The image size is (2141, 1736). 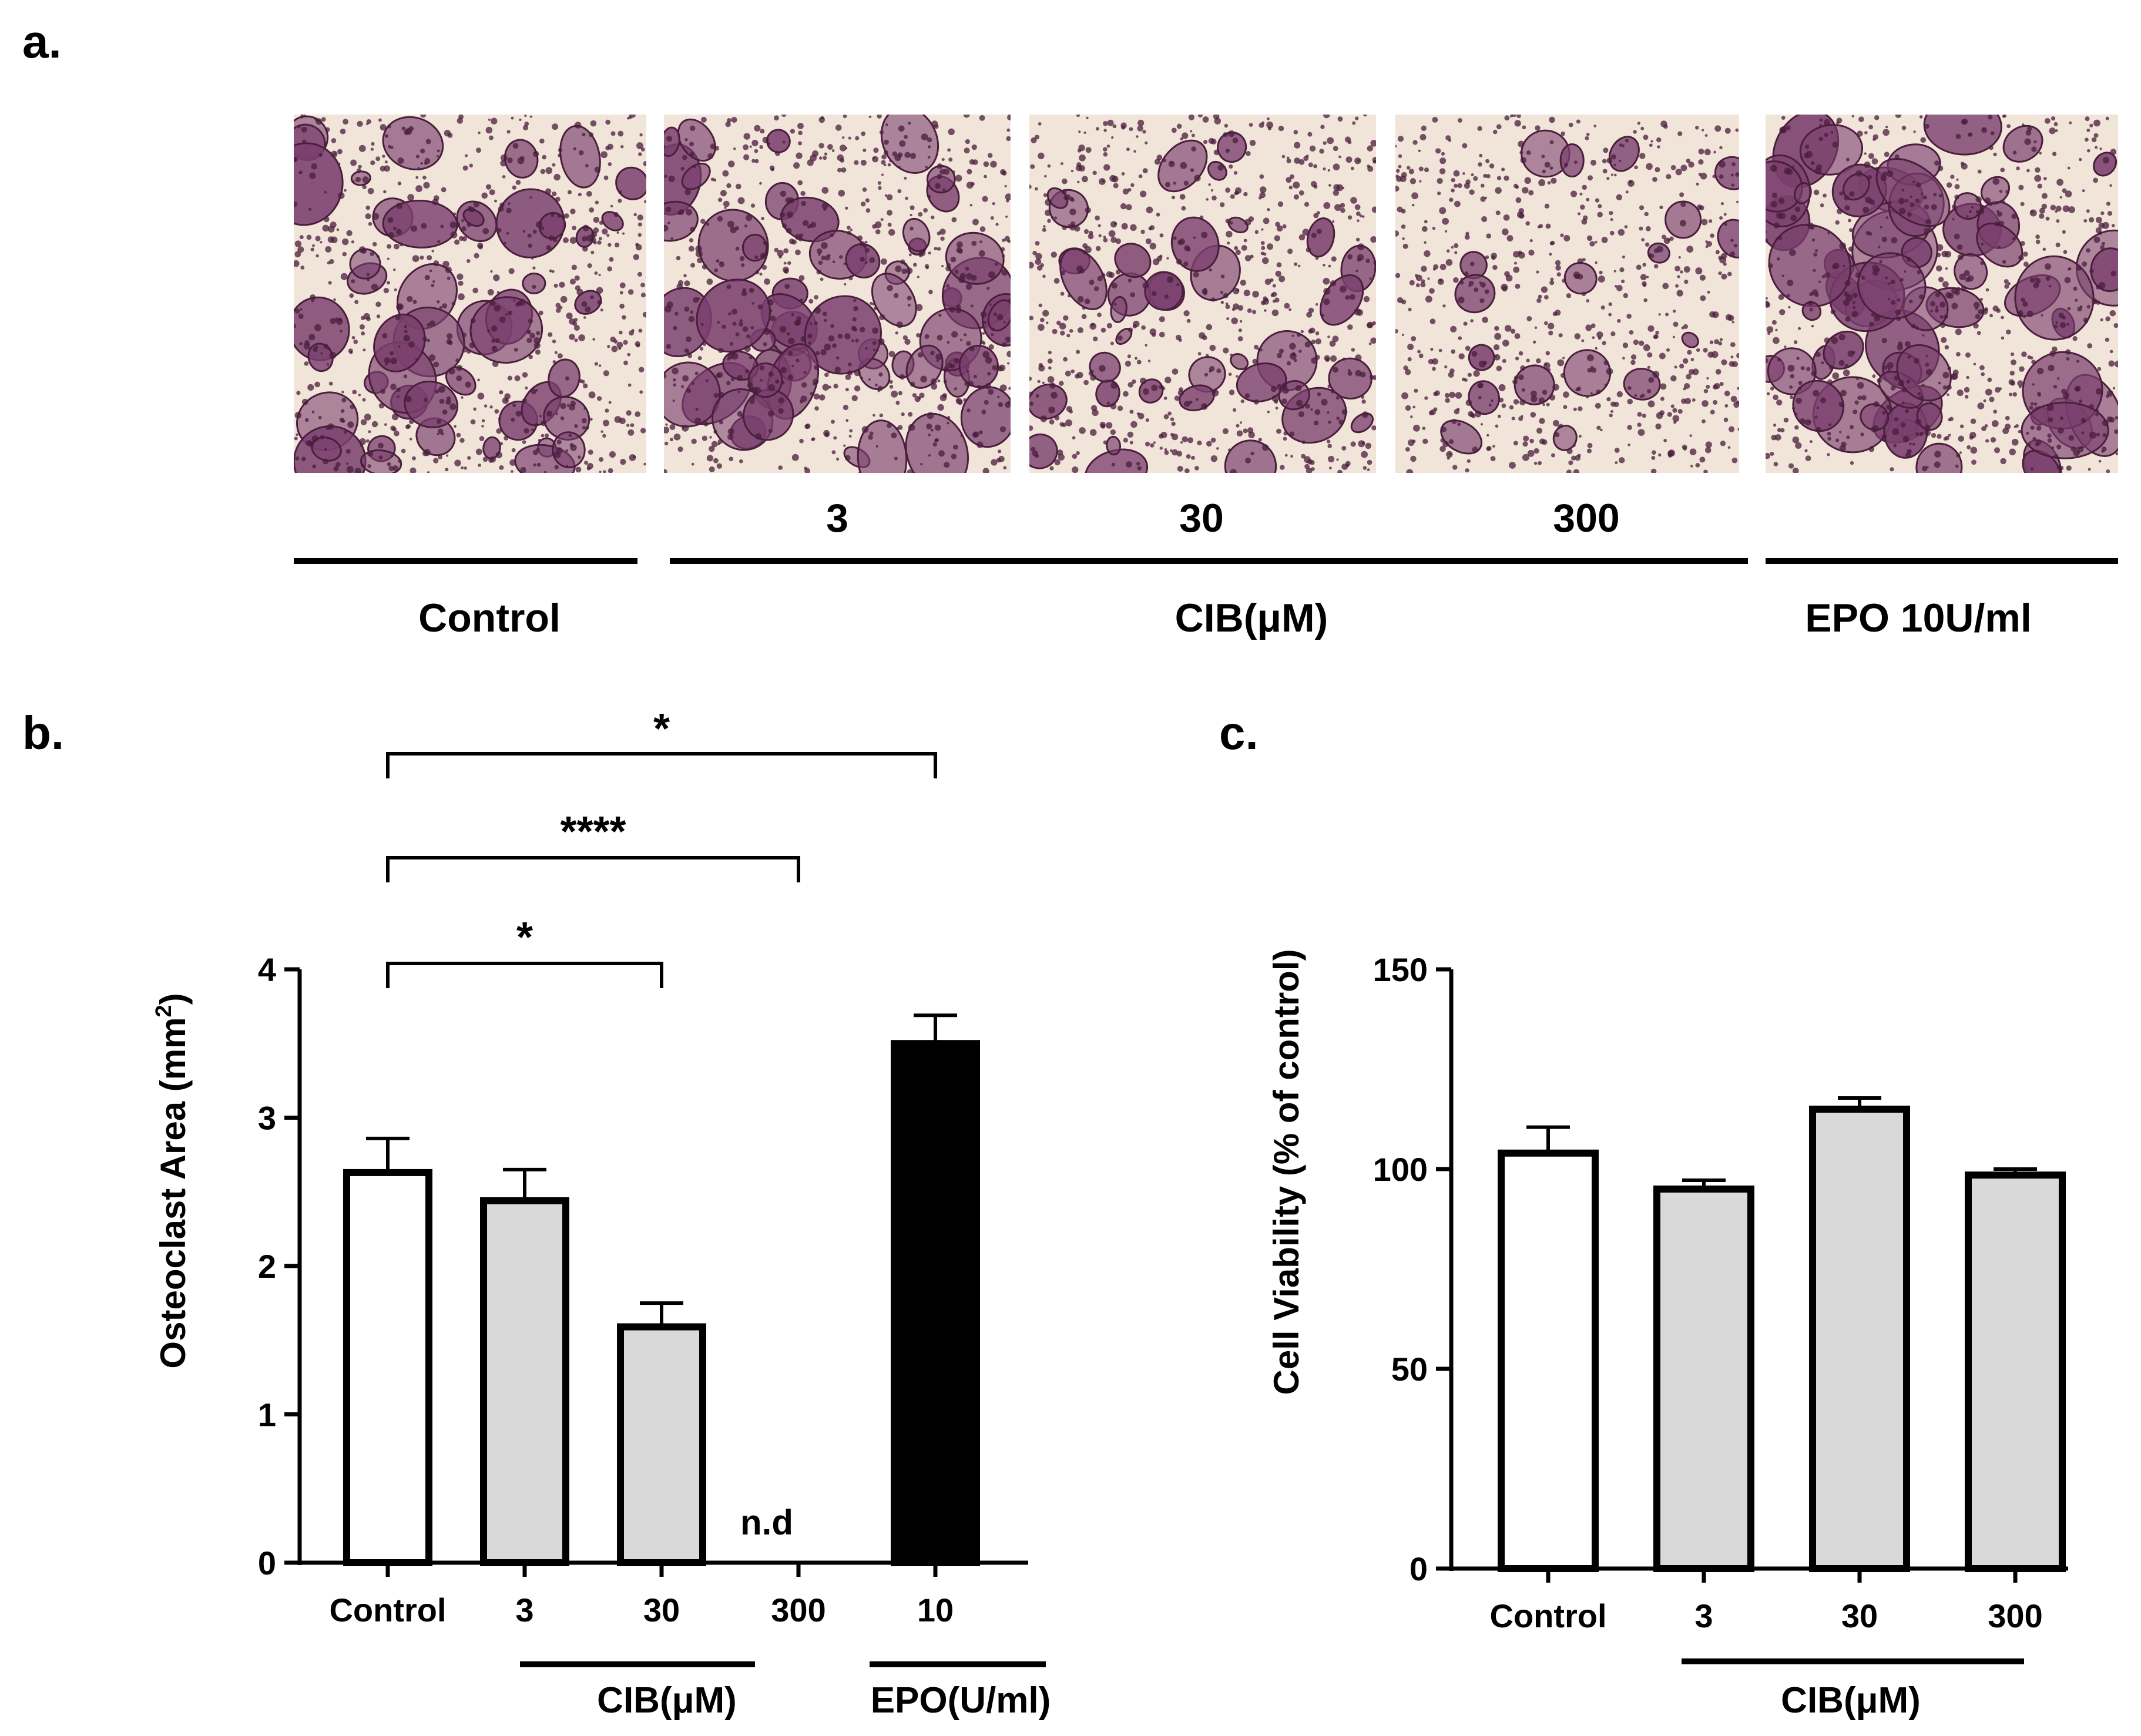 I want to click on micrograph-control, so click(x=470, y=294).